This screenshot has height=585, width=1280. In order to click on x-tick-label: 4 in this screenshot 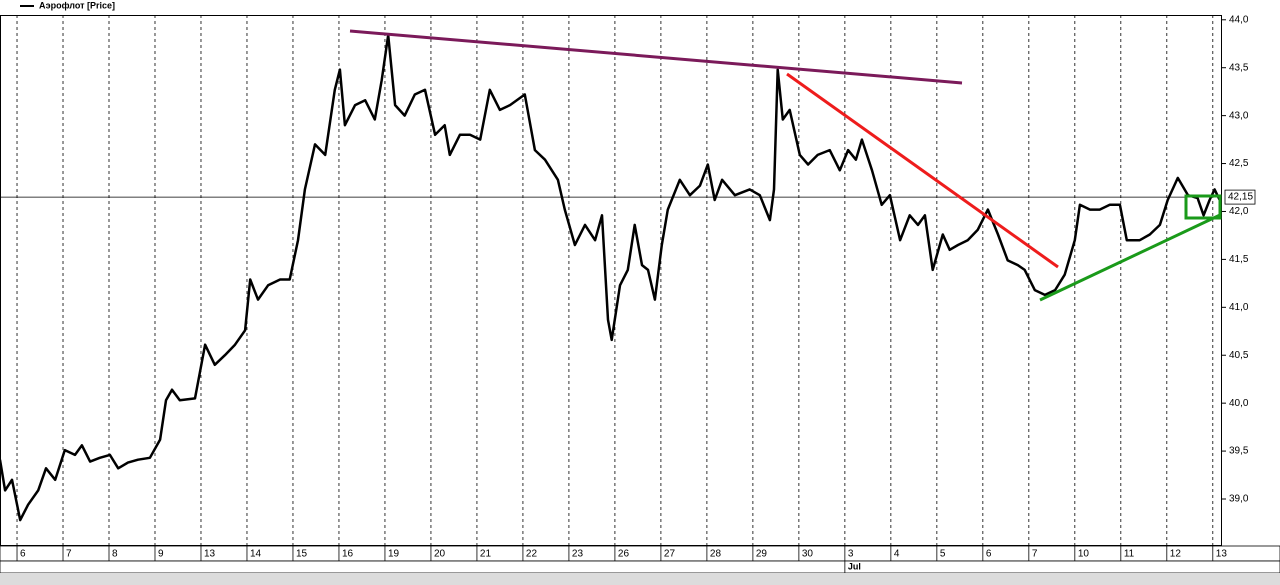, I will do `click(897, 554)`.